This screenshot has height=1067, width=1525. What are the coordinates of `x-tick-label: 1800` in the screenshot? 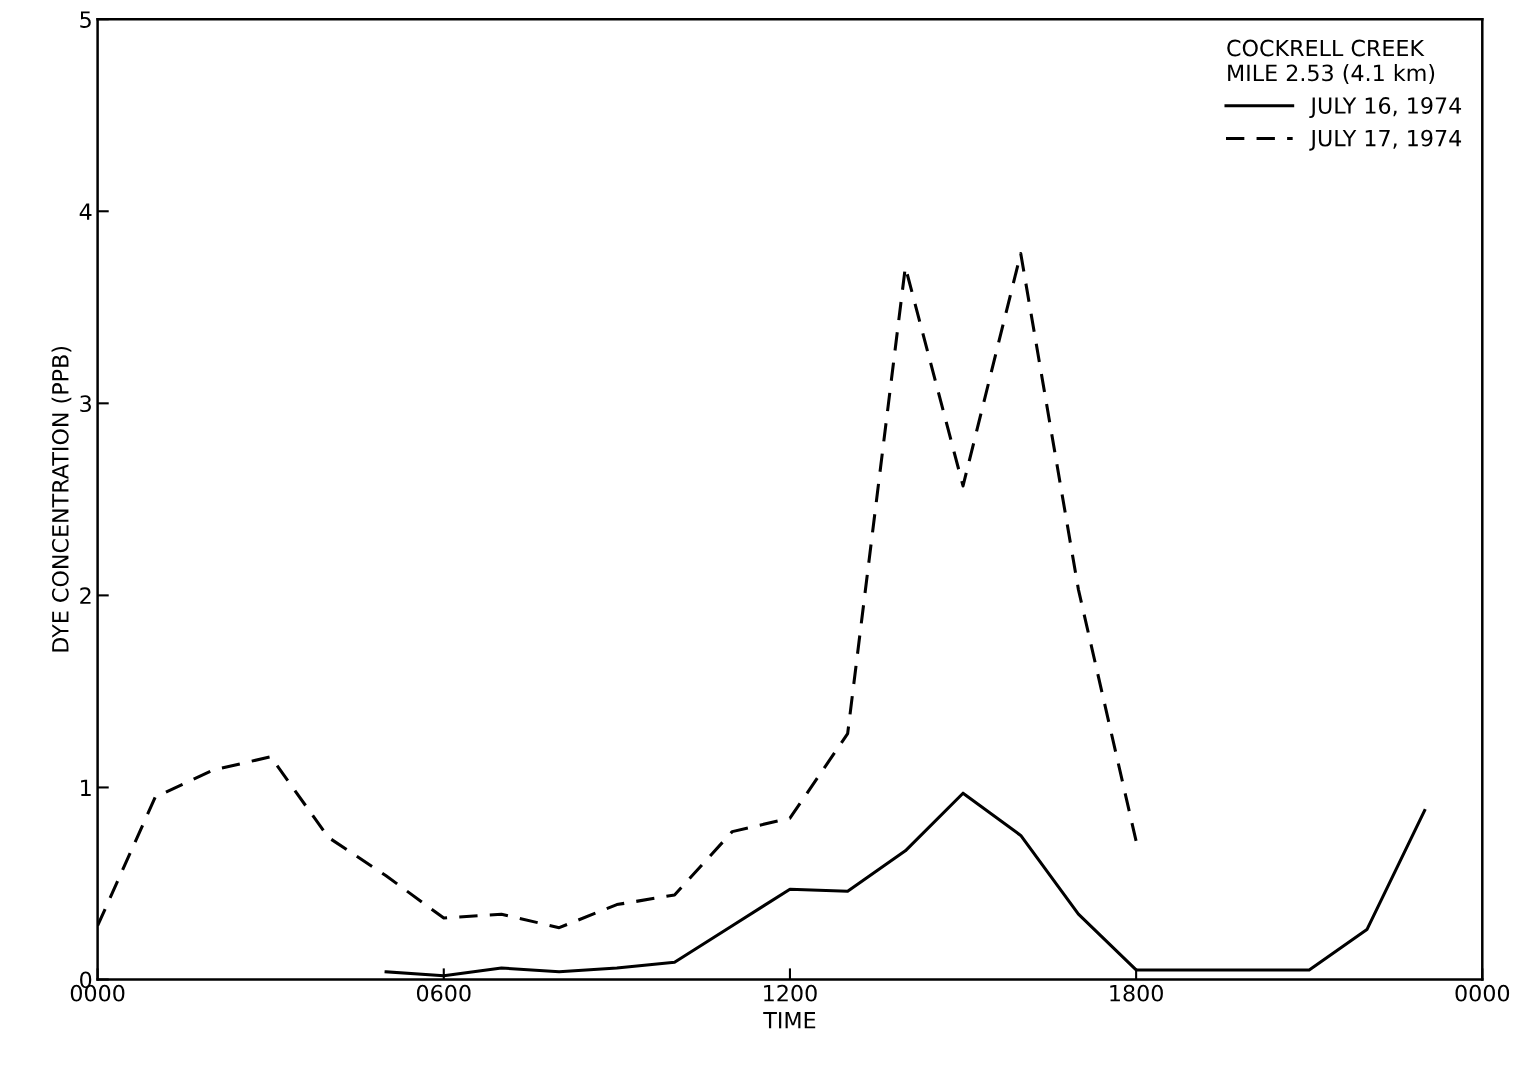 It's located at (1136, 993).